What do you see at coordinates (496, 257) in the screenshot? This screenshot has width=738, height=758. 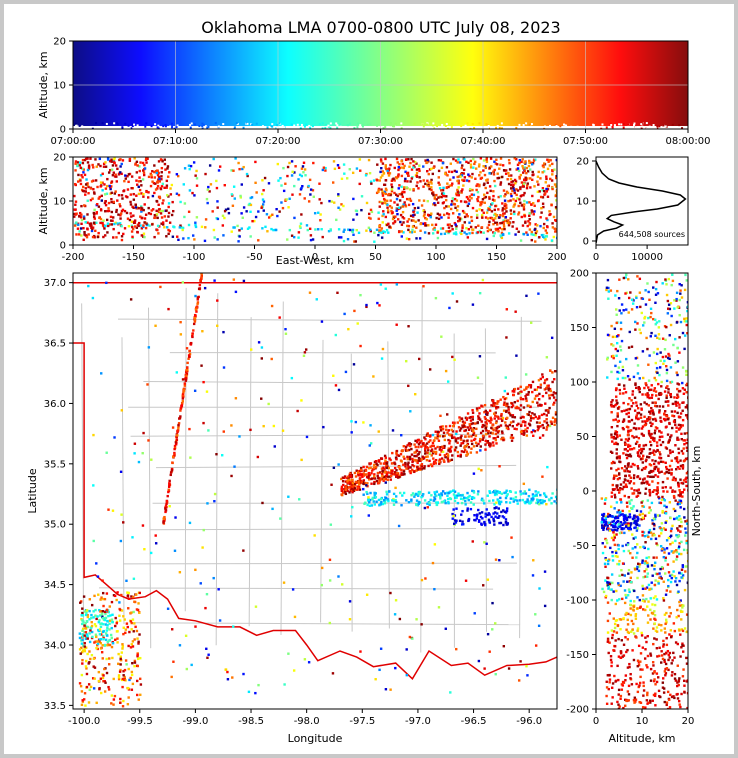 I see `east-west-xtick-label: 150` at bounding box center [496, 257].